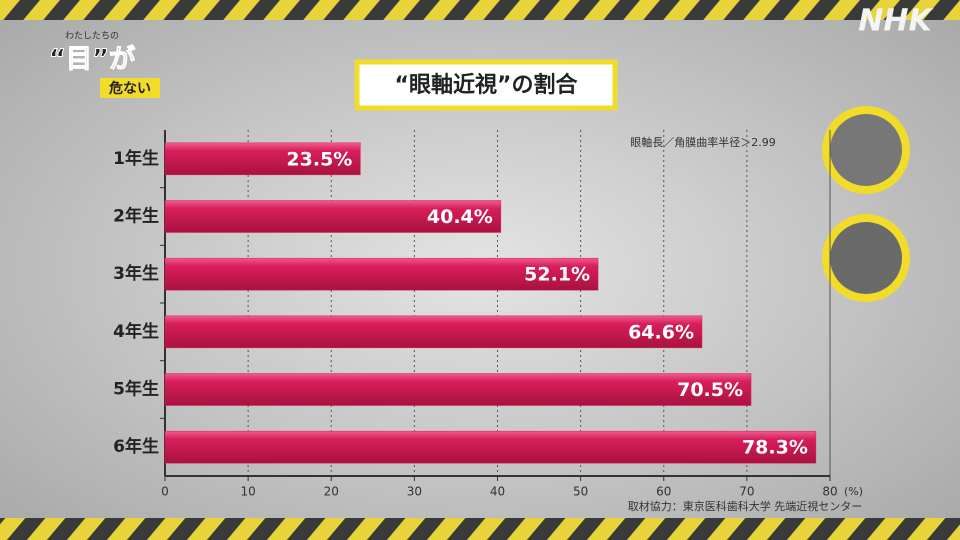  Describe the element at coordinates (703, 142) in the screenshot. I see `note: 眼軸長／角膜曲率半径＞2.99` at that location.